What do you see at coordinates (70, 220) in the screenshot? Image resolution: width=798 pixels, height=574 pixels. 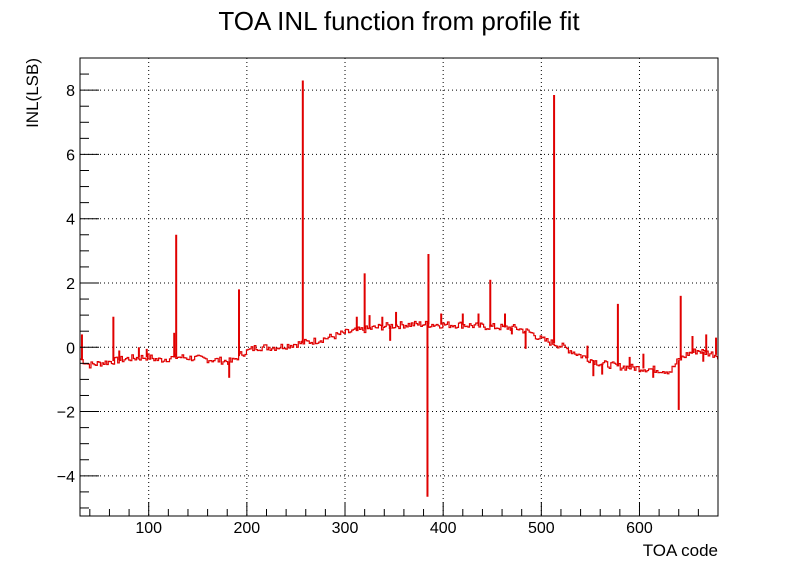 I see `y-tick-label: 4` at bounding box center [70, 220].